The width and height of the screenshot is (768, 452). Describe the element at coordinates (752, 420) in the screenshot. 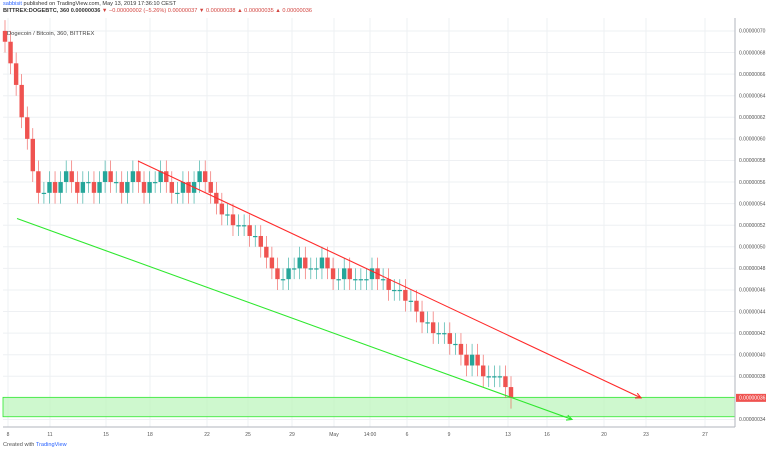

I see `y-tick-label: 0.00000034` at that location.